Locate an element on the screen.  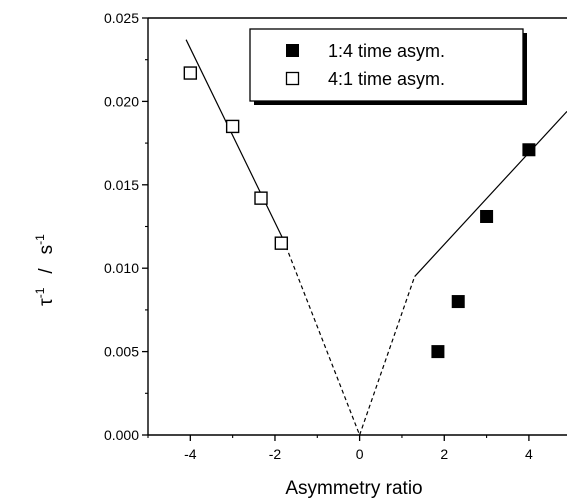
y-axis-title-unit-exponent: -1 is located at coordinates (40, 239).